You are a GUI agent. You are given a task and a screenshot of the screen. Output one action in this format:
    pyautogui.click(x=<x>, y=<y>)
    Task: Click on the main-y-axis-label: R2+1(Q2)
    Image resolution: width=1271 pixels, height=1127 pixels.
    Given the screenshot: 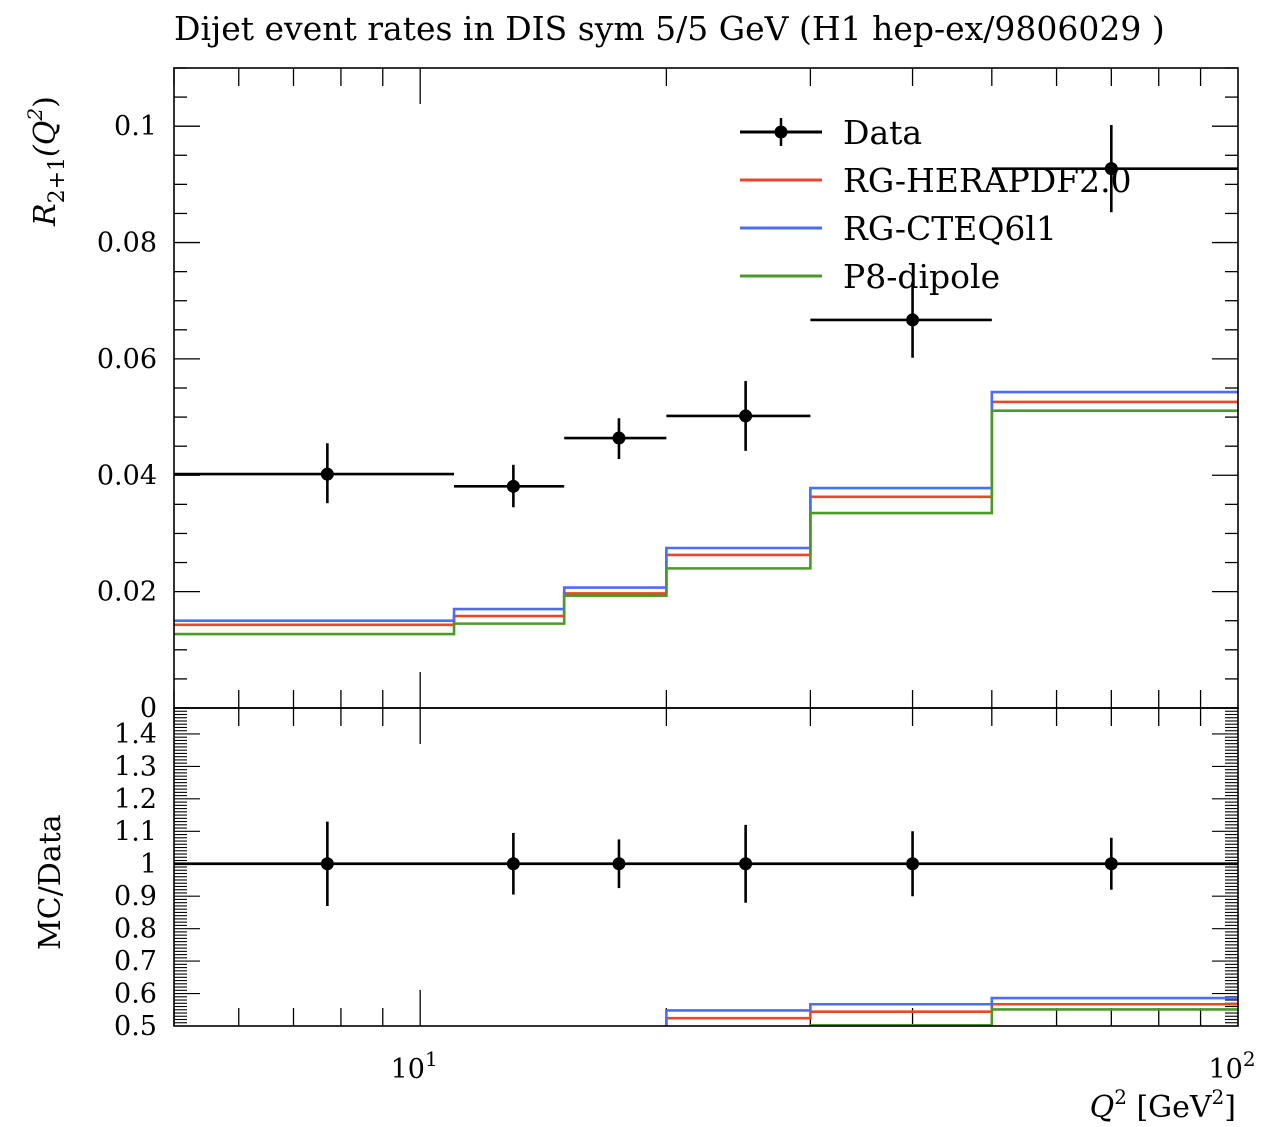 What is the action you would take?
    pyautogui.click(x=46, y=161)
    